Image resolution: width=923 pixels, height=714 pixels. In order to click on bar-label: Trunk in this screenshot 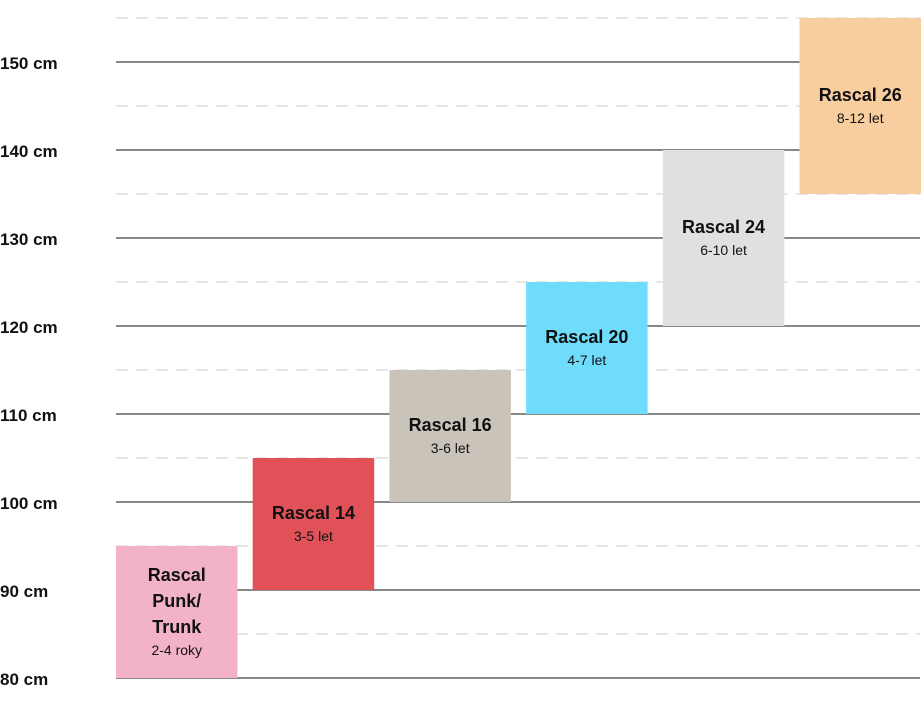, I will do `click(177, 627)`.